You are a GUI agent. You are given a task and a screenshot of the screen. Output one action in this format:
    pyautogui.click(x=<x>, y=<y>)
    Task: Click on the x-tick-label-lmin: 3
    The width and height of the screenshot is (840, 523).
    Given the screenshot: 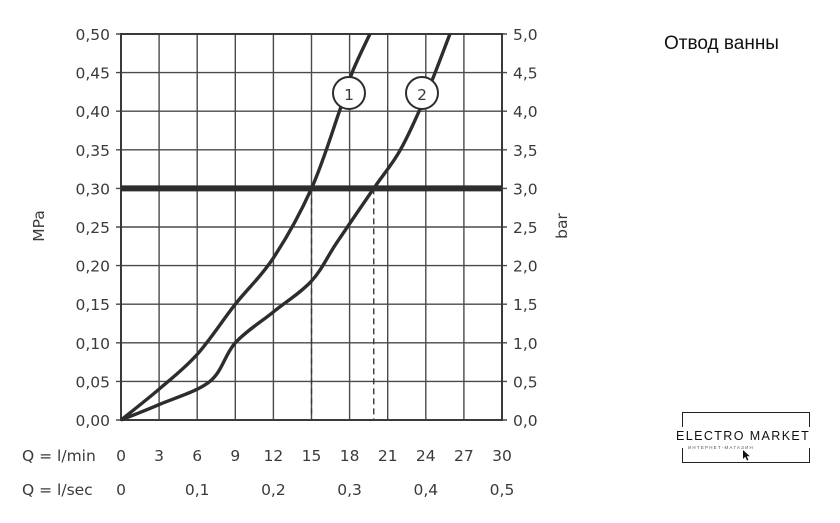 What is the action you would take?
    pyautogui.click(x=159, y=456)
    